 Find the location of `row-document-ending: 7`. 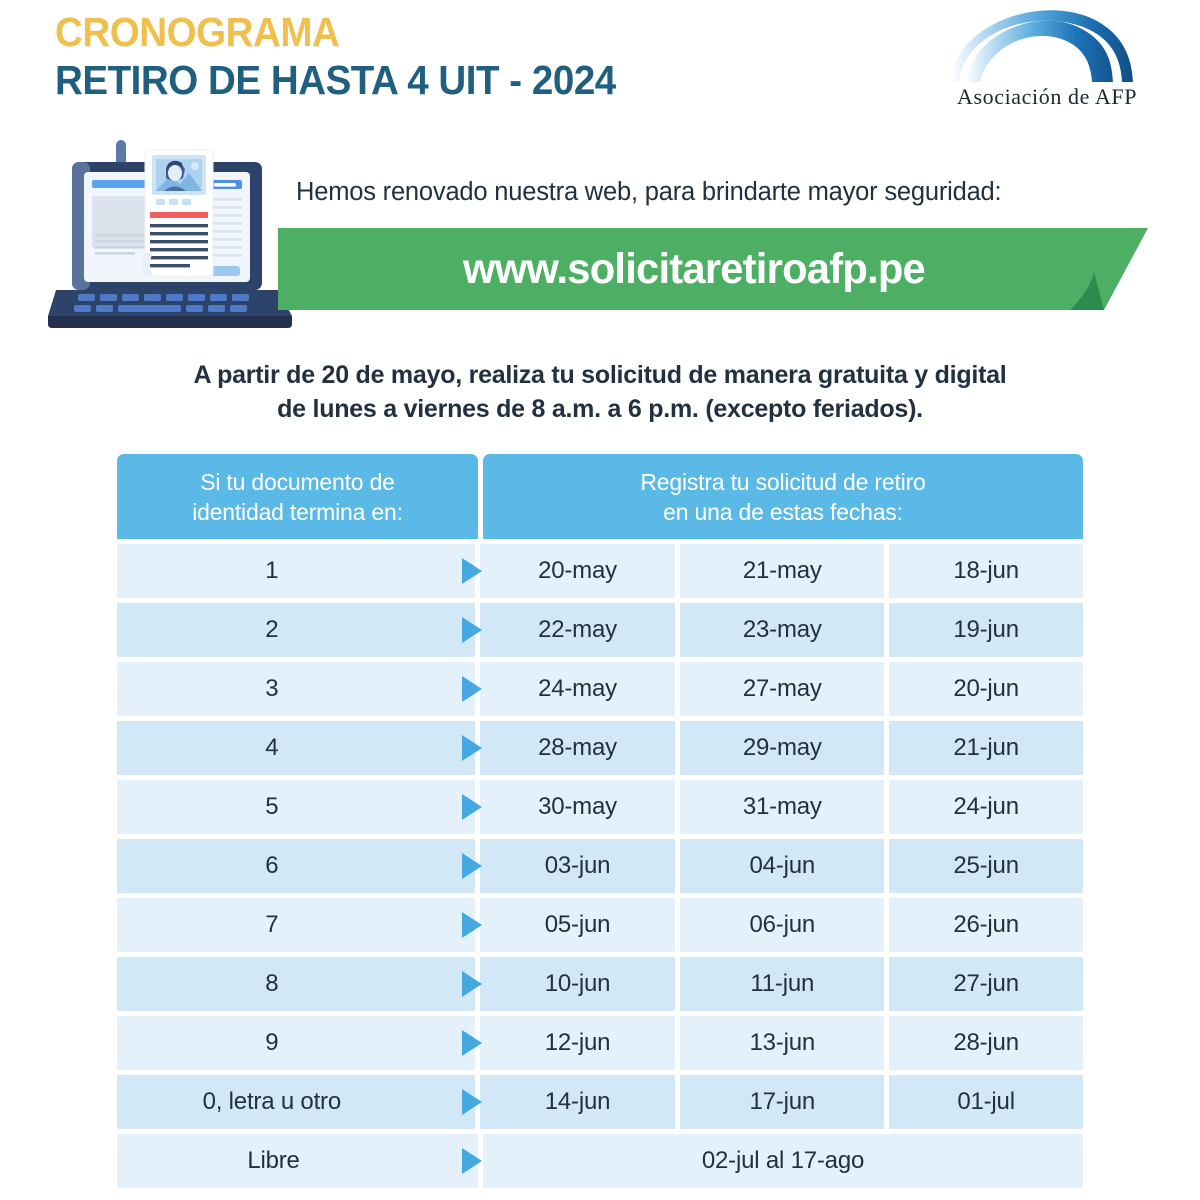

row-document-ending: 7 is located at coordinates (296, 925).